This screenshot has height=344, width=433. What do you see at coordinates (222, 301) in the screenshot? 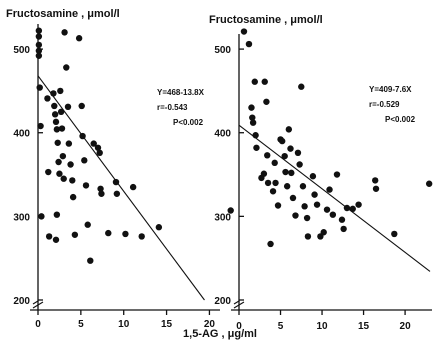
I see `right-y-tick-label: 200` at bounding box center [222, 301].